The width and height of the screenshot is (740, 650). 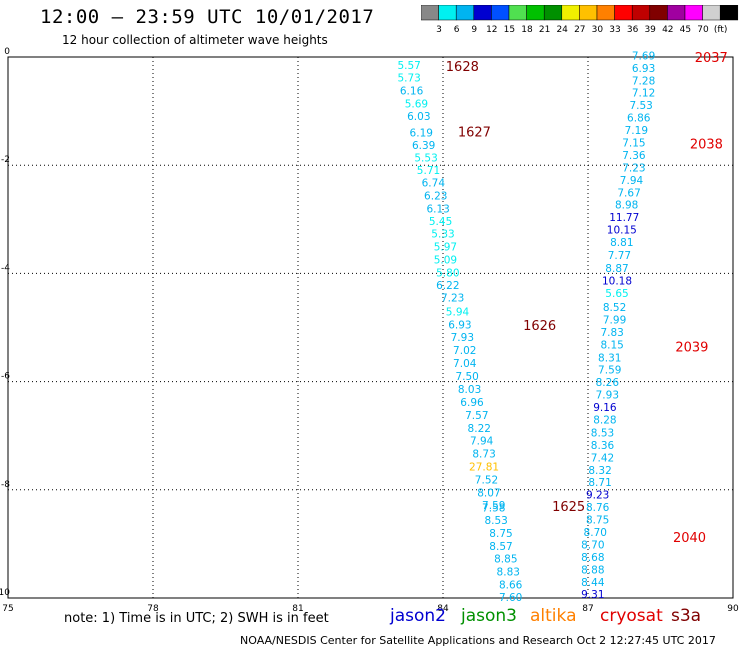 What do you see at coordinates (476, 416) in the screenshot?
I see `wave-height-value: 7.57` at bounding box center [476, 416].